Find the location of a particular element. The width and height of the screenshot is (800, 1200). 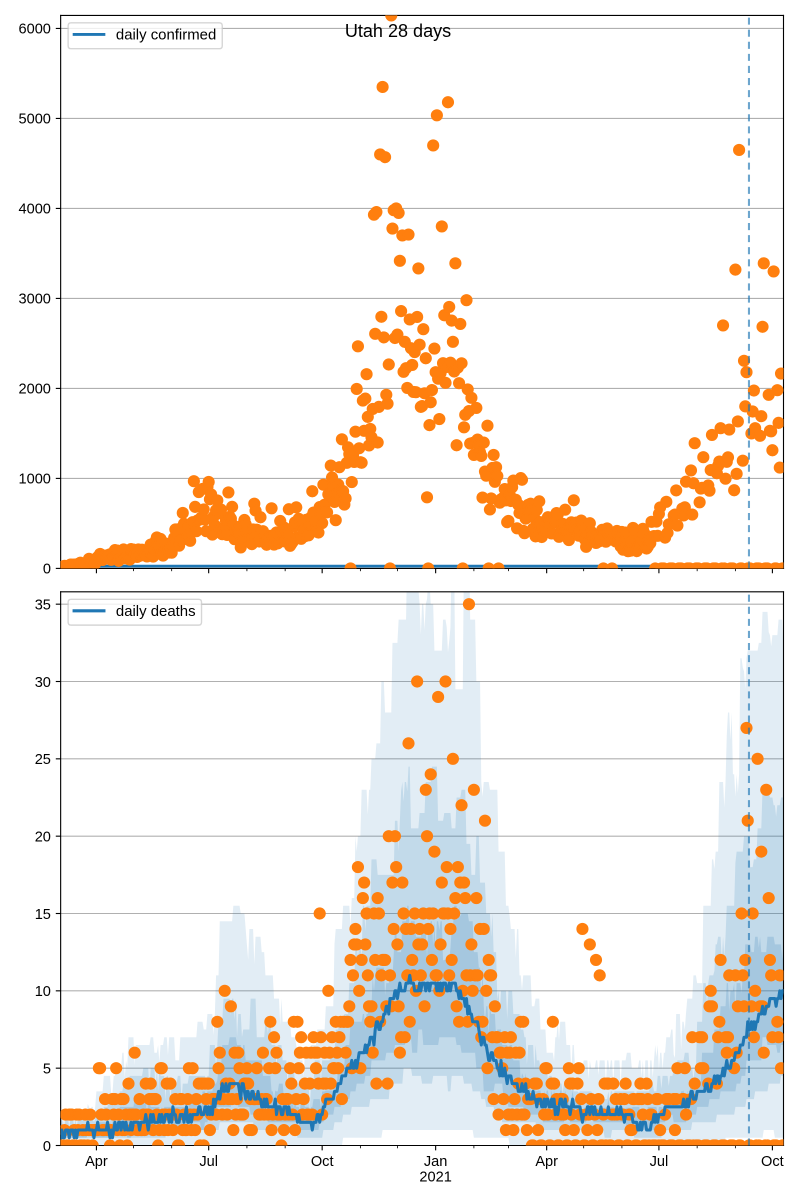

svg-text: 30 is located at coordinates (43, 683).